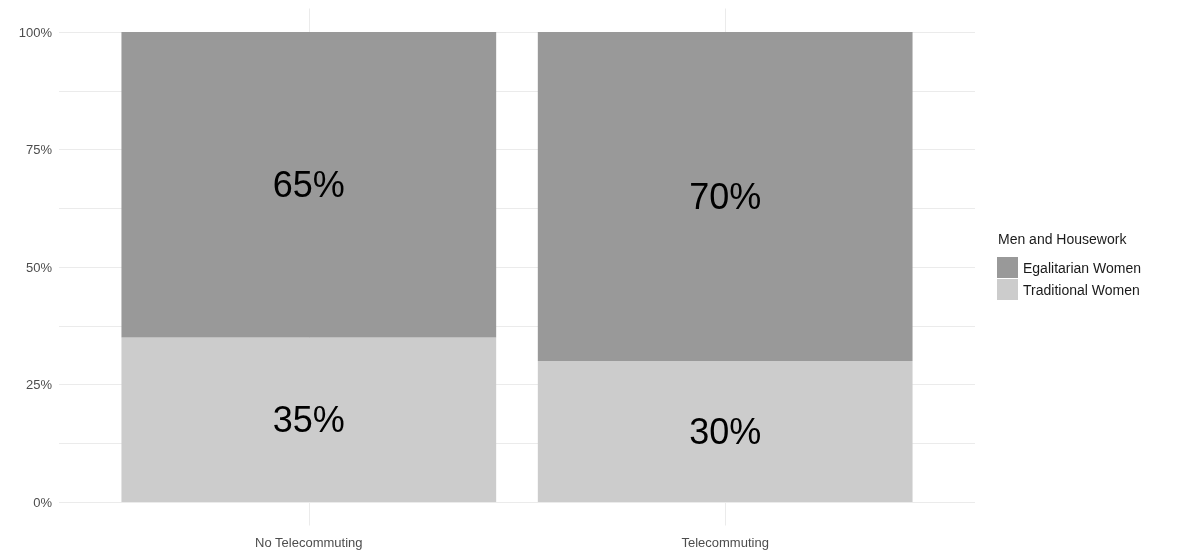 The width and height of the screenshot is (1180, 553). Describe the element at coordinates (35, 32) in the screenshot. I see `y-tick-label: 100%` at that location.